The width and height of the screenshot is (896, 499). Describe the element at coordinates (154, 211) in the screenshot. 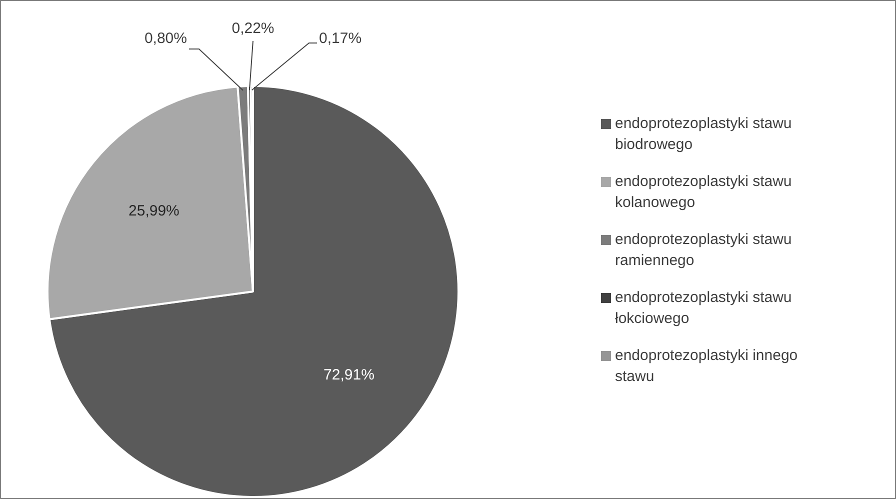

I see `data-label: 25,99%` at that location.